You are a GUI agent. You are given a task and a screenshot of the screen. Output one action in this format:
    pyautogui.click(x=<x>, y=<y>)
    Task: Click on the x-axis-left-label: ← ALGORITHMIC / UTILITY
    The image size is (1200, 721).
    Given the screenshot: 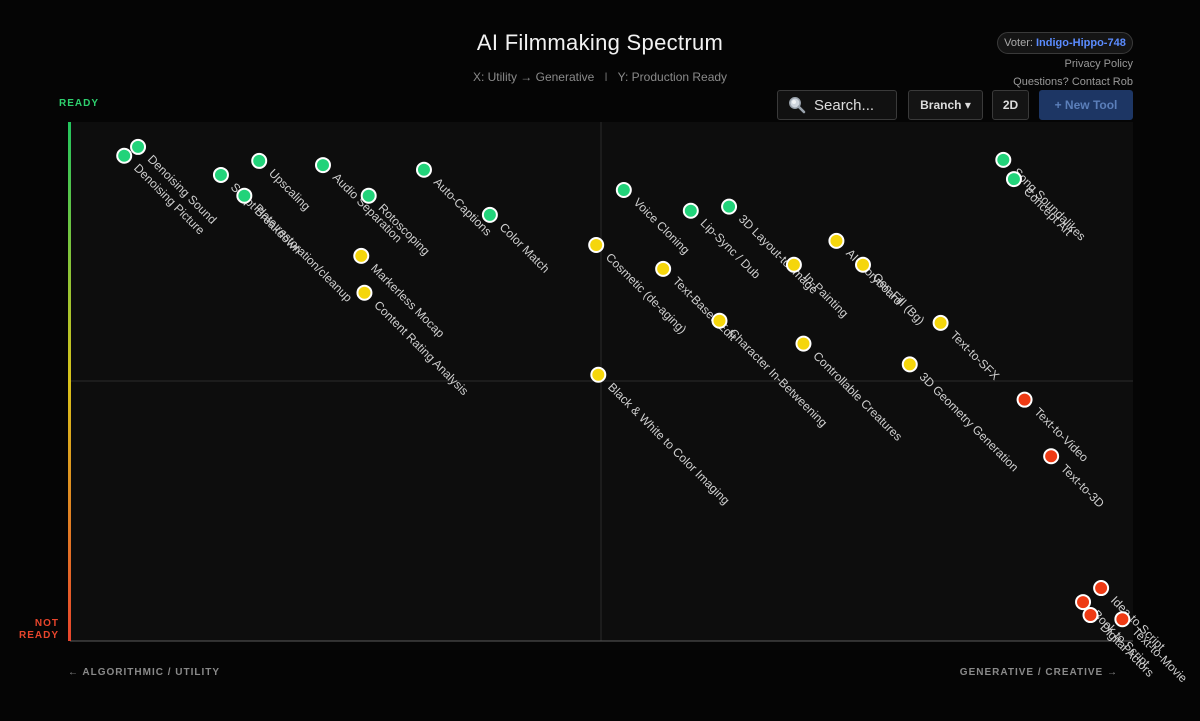 What is the action you would take?
    pyautogui.click(x=144, y=672)
    